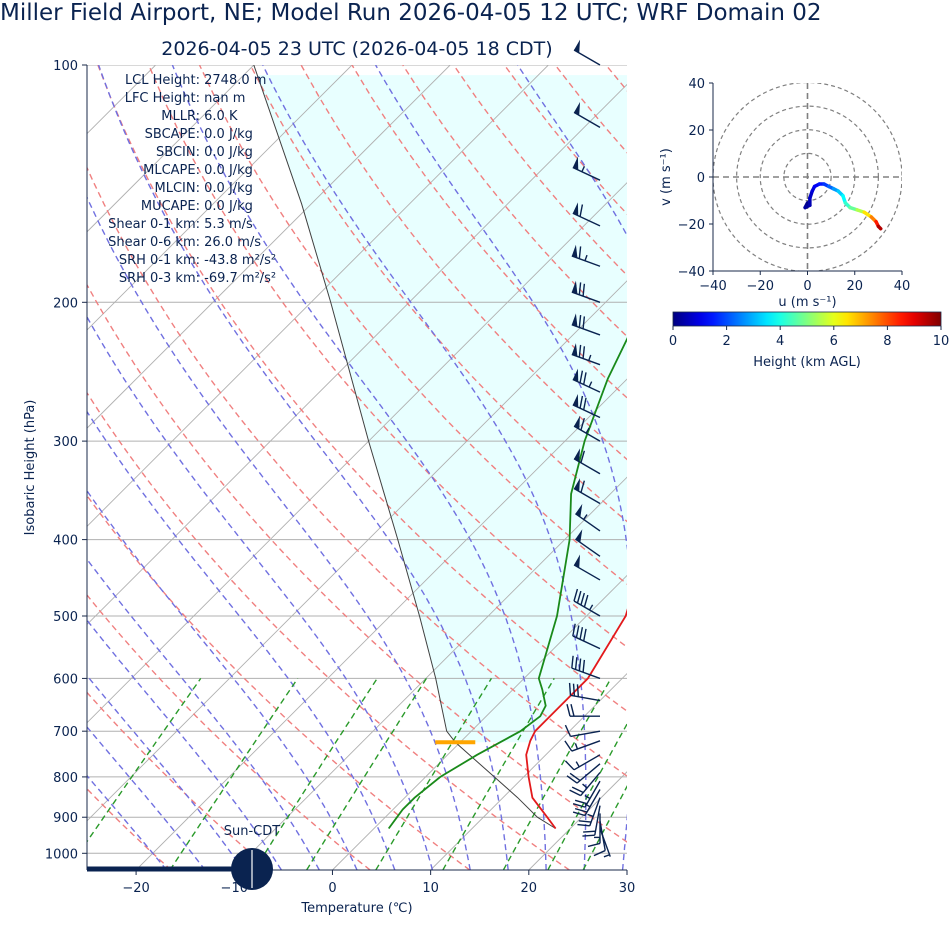 The image size is (951, 936). Describe the element at coordinates (627, 888) in the screenshot. I see `x-tick-label: 30` at that location.